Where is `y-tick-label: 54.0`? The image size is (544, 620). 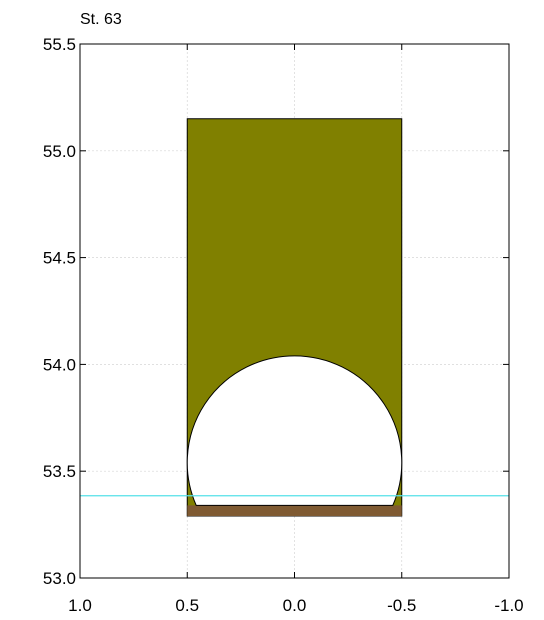 y-tick-label: 54.0 is located at coordinates (59, 364).